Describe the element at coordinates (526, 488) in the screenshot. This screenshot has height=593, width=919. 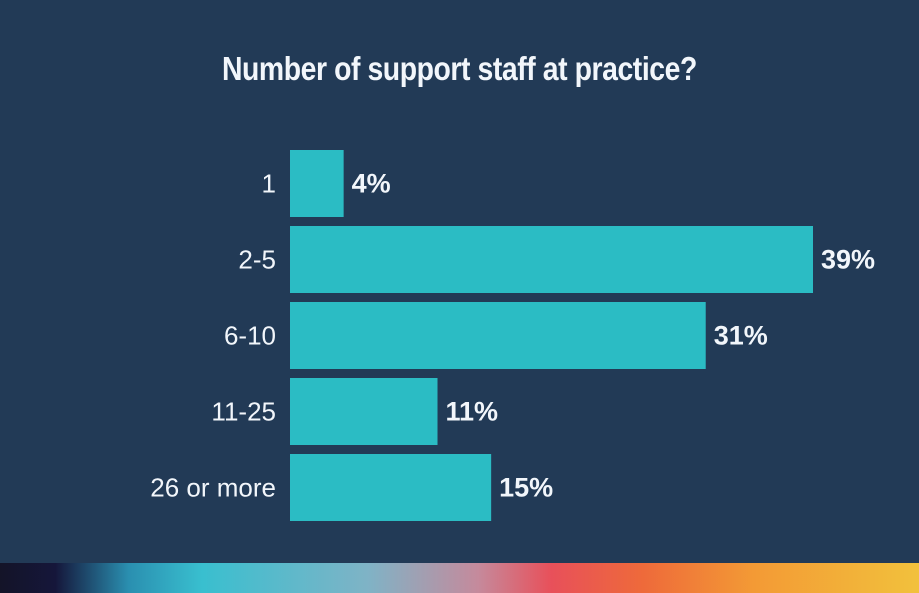
I see `value-label: 15%` at that location.